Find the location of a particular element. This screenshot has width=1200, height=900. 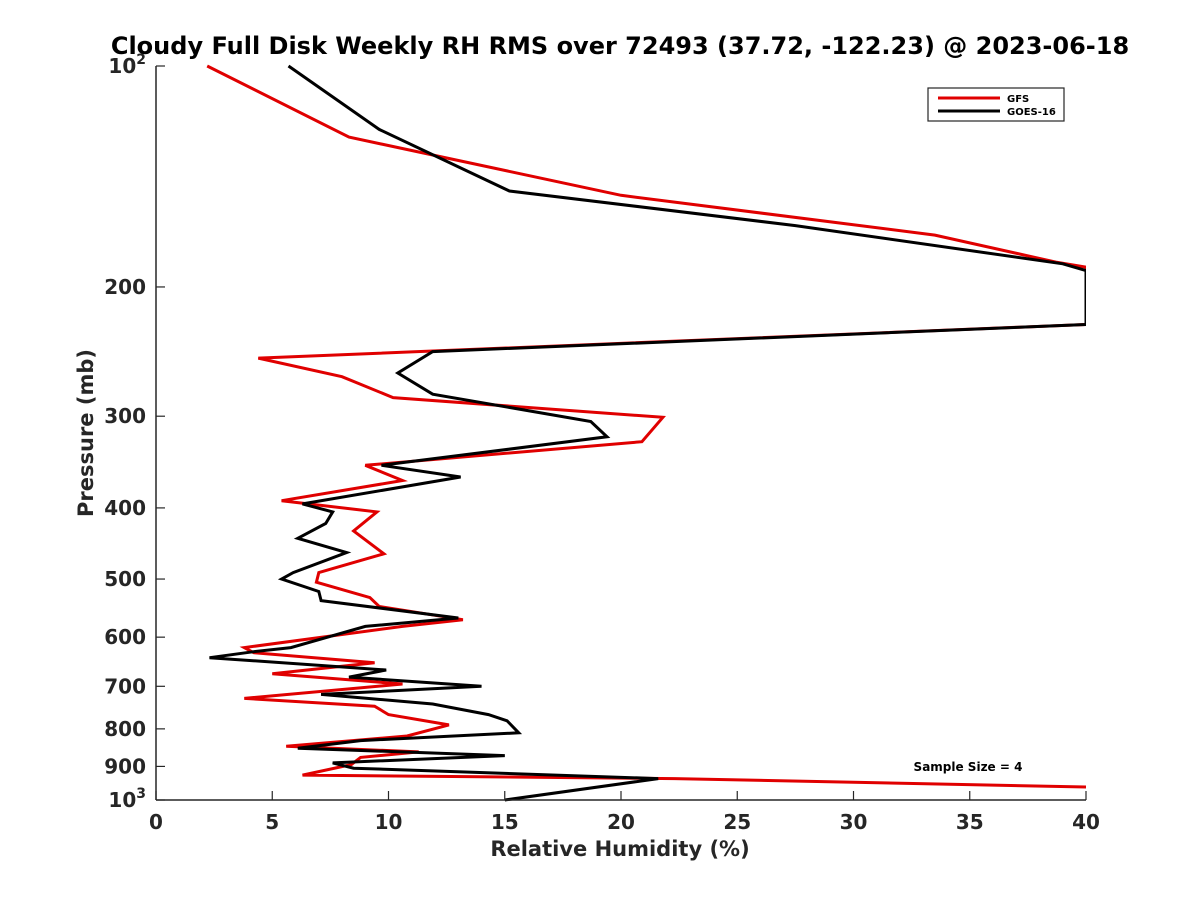

y-tick-label: 900 is located at coordinates (125, 766).